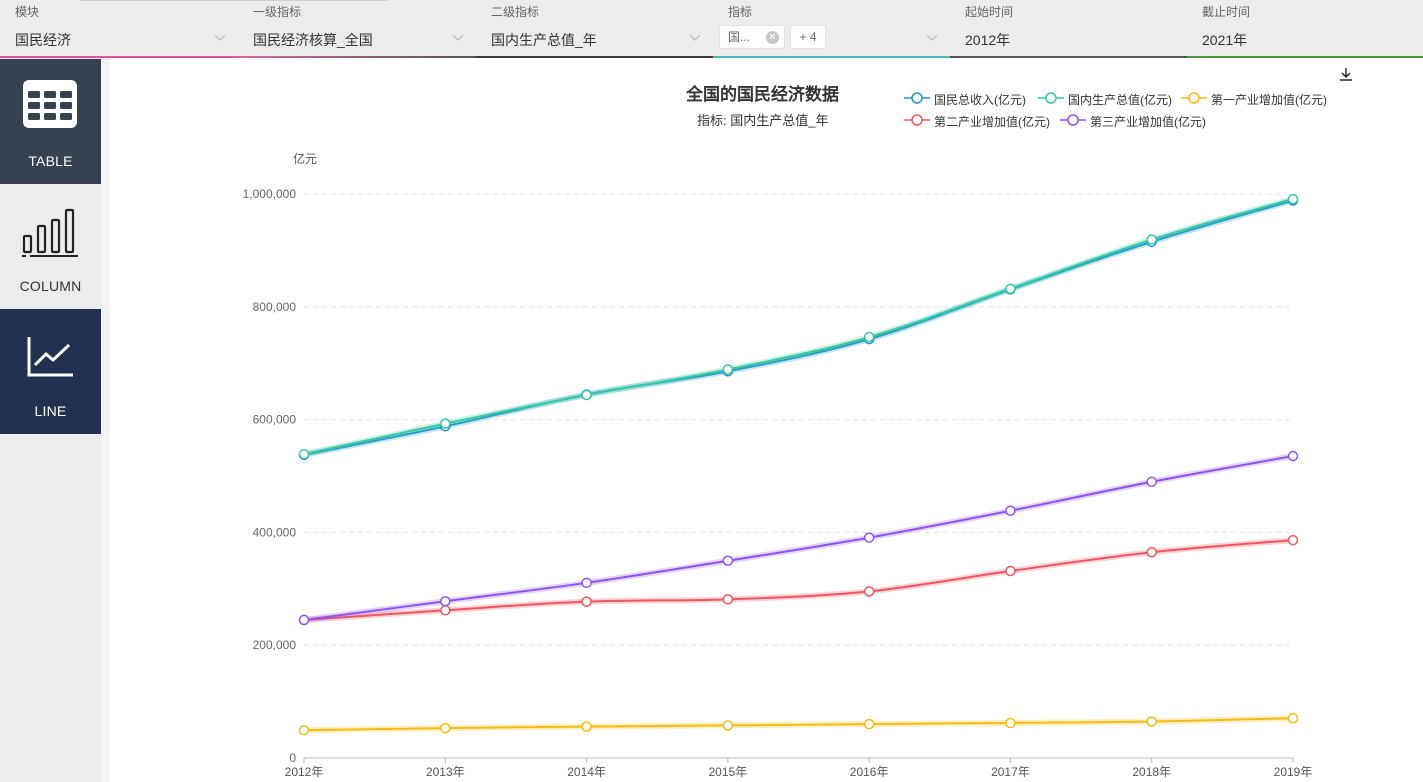  What do you see at coordinates (752, 37) in the screenshot?
I see `indicator-chip: 国... ✕` at bounding box center [752, 37].